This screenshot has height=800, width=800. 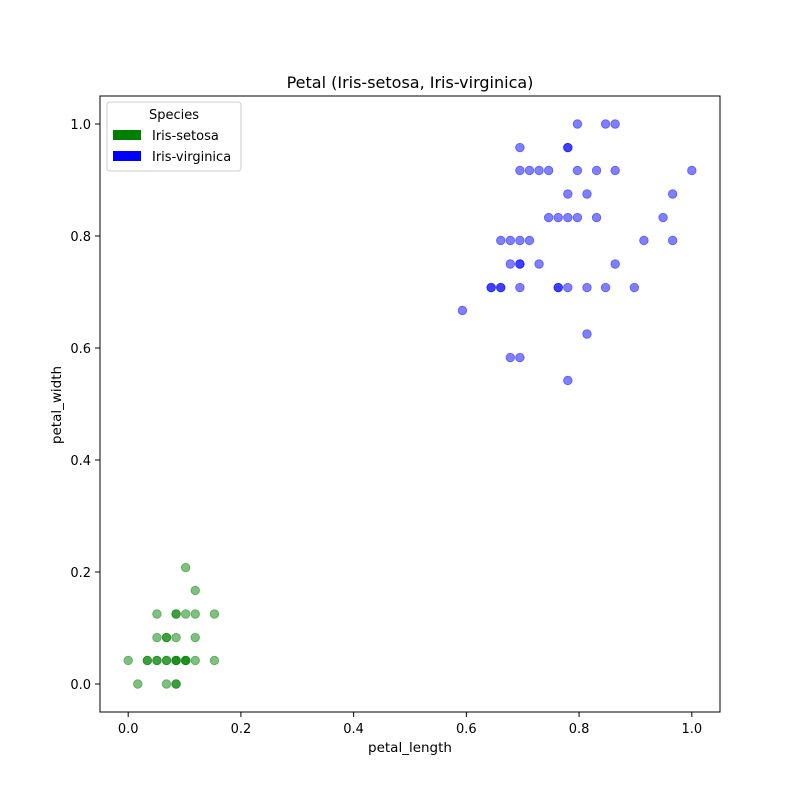 What do you see at coordinates (171, 625) in the screenshot?
I see `series-iris-setosa` at bounding box center [171, 625].